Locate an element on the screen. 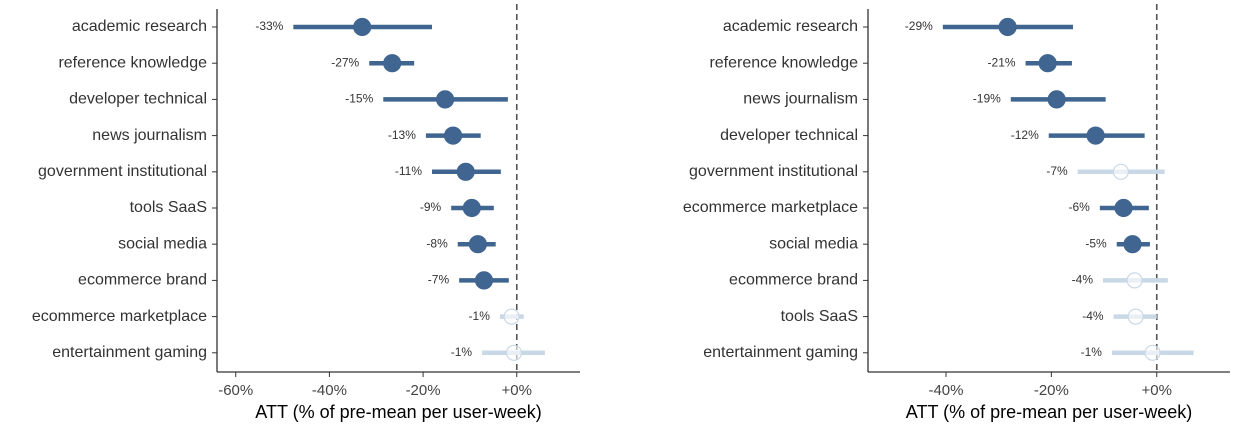 Image resolution: width=1235 pixels, height=429 pixels. value-label: -12% is located at coordinates (1025, 135).